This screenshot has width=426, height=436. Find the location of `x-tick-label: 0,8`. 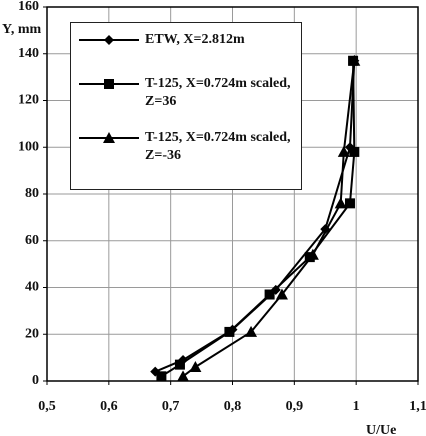

x-tick-label: 0,8 is located at coordinates (233, 406).